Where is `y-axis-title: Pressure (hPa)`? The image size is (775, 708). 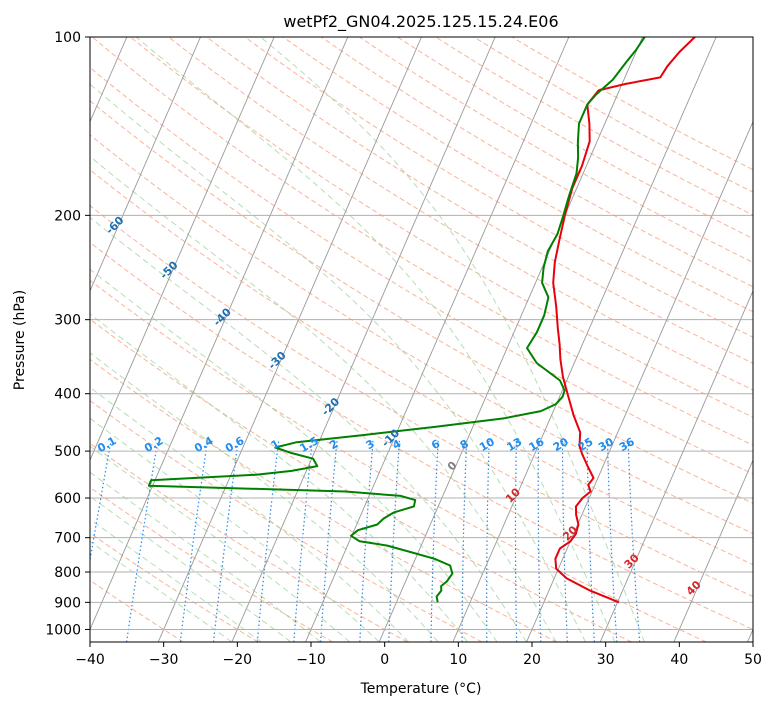 y-axis-title: Pressure (hPa) is located at coordinates (20, 340).